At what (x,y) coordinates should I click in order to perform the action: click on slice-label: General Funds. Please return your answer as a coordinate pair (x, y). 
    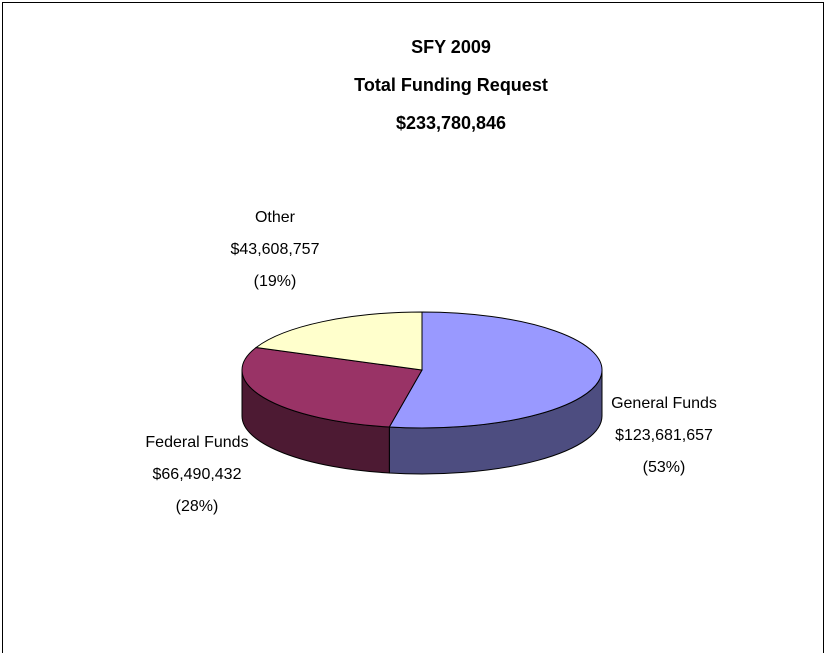
    Looking at the image, I should click on (664, 403).